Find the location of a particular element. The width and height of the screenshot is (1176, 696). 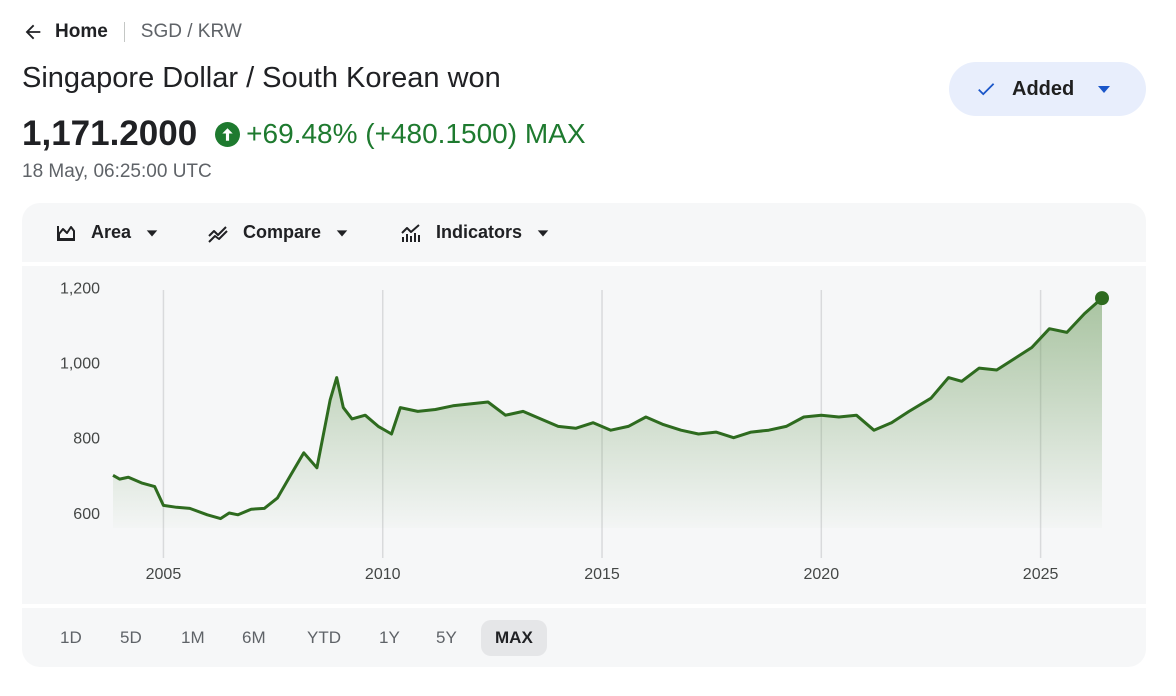

indicators-label: Indicators is located at coordinates (479, 232).